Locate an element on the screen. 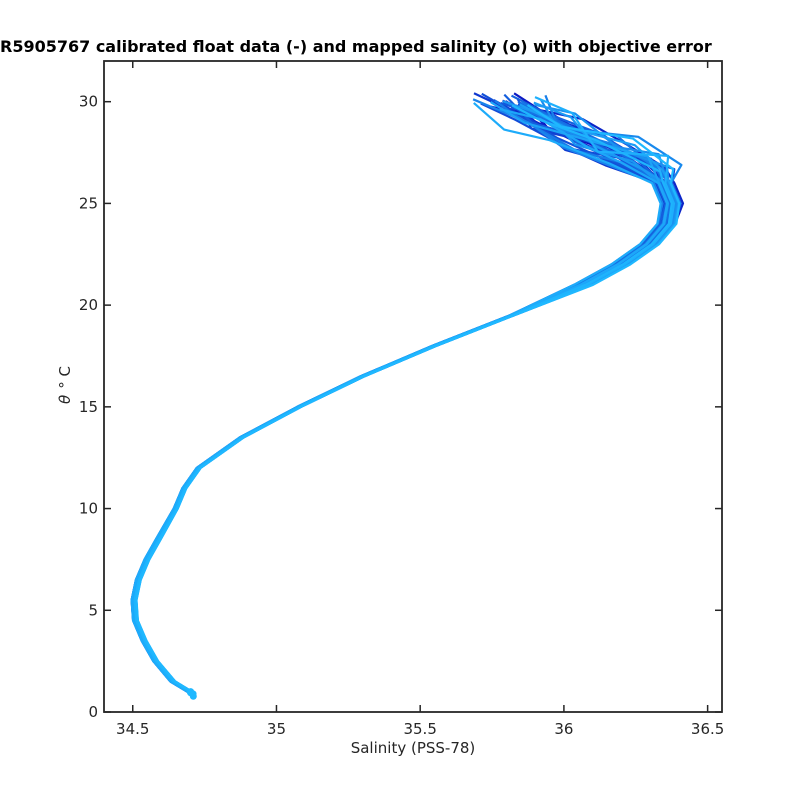 Image resolution: width=800 pixels, height=800 pixels. y-axis-label-symbol: θ is located at coordinates (65, 399).